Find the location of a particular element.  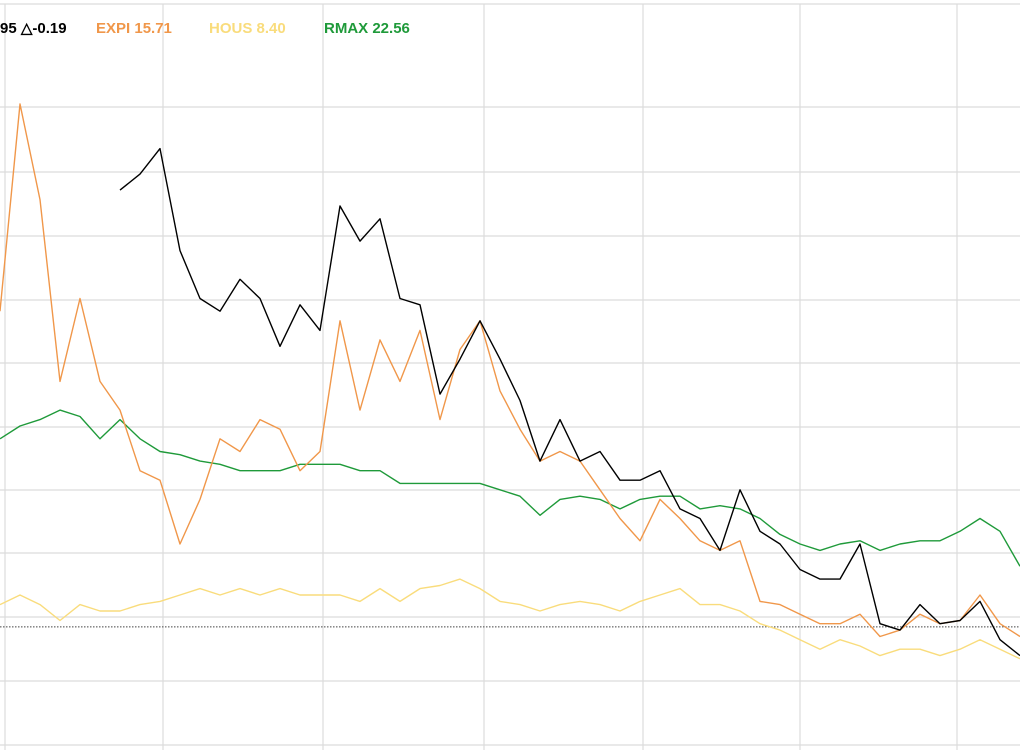

legend-entry: 95 △-0.19 is located at coordinates (33, 28).